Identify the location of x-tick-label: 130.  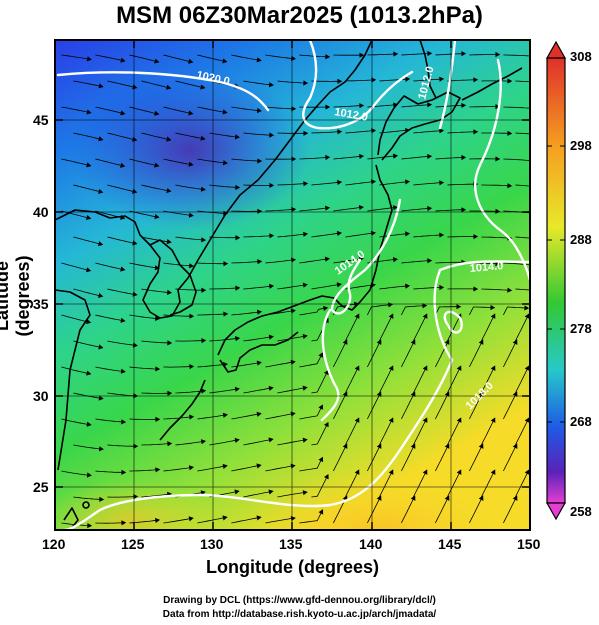
(212, 544).